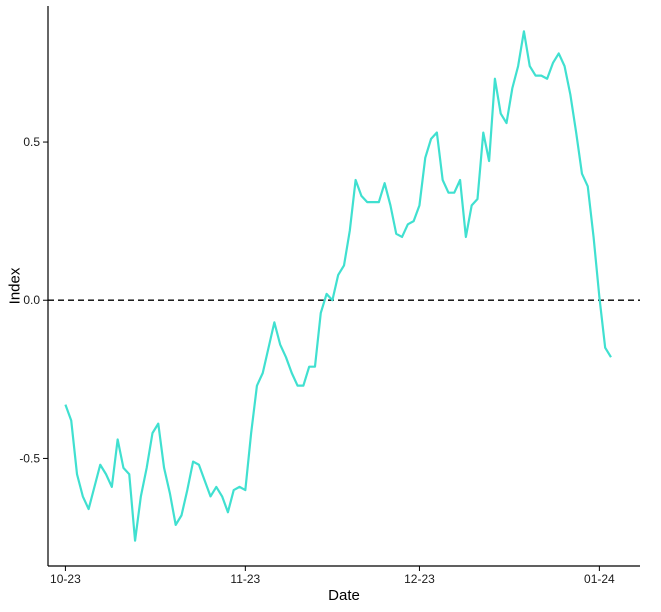 This screenshot has height=612, width=661. What do you see at coordinates (599, 579) in the screenshot?
I see `x-tick-label: 01-24` at bounding box center [599, 579].